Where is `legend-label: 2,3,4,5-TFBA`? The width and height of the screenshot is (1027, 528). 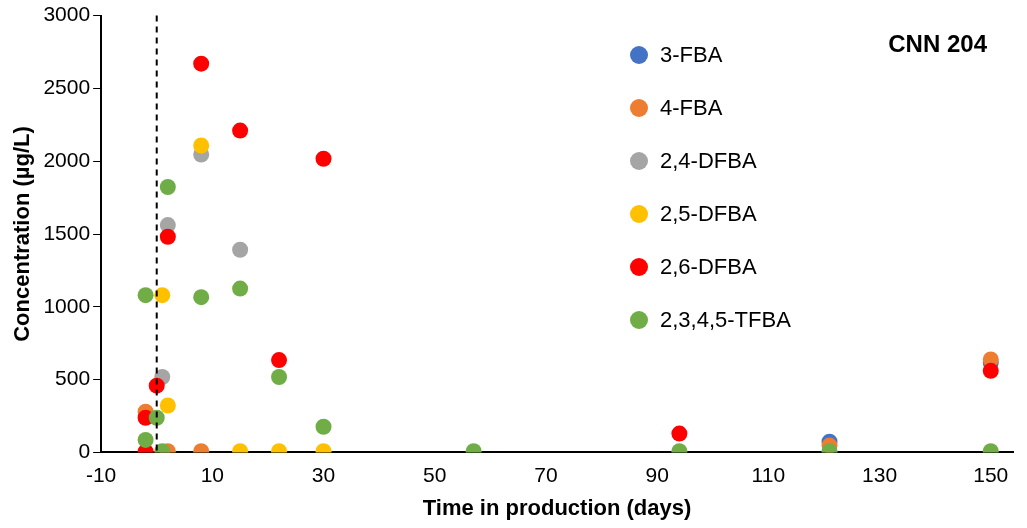
legend-label: 2,3,4,5-TFBA is located at coordinates (725, 319).